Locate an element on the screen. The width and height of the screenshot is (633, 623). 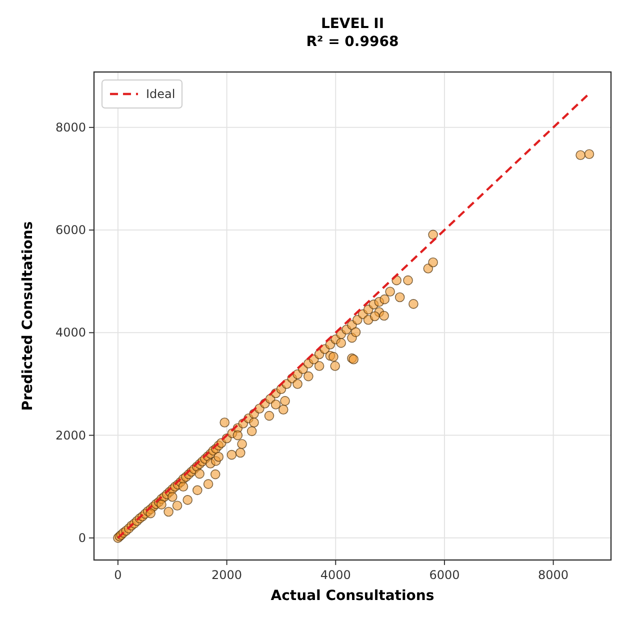
legend-label: Ideal is located at coordinates (161, 94).